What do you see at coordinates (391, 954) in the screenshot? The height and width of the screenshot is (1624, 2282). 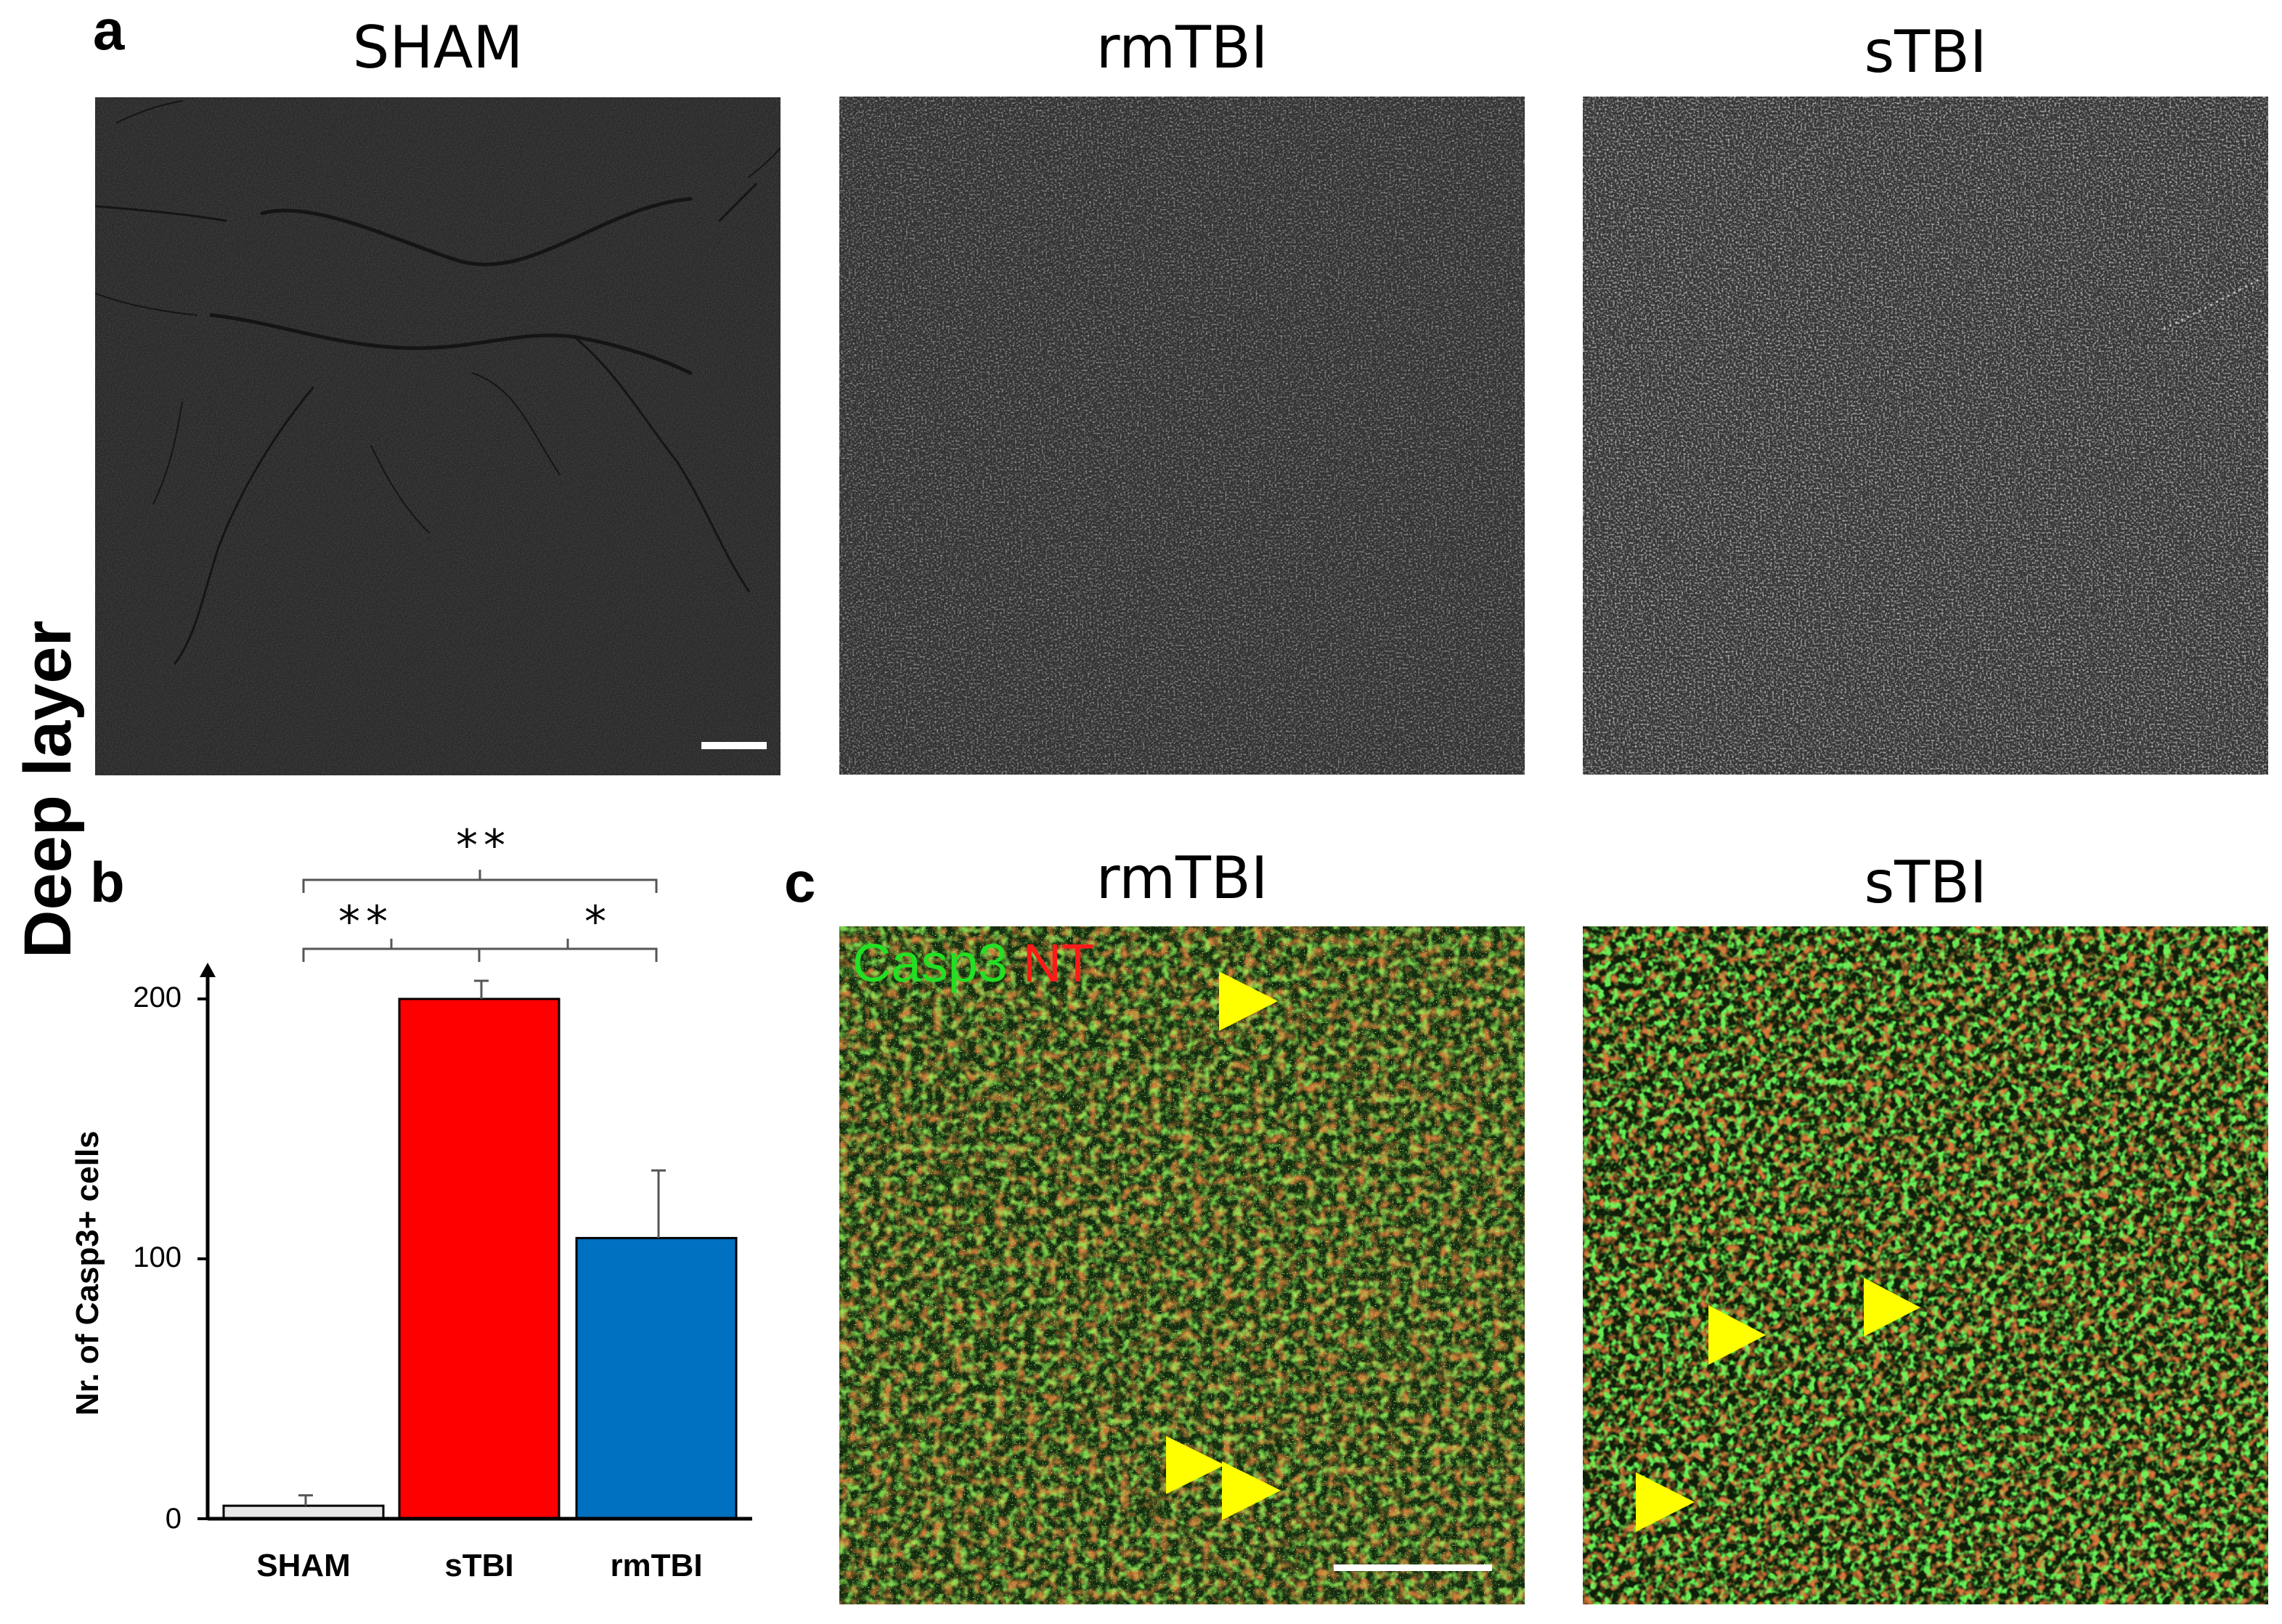 I see `bracket-sham-stbi` at bounding box center [391, 954].